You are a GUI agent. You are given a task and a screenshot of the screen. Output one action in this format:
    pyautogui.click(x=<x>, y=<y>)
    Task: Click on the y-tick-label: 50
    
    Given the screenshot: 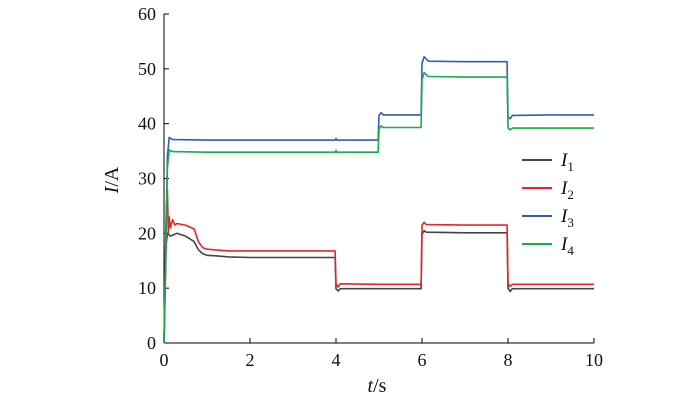 What is the action you would take?
    pyautogui.click(x=147, y=69)
    